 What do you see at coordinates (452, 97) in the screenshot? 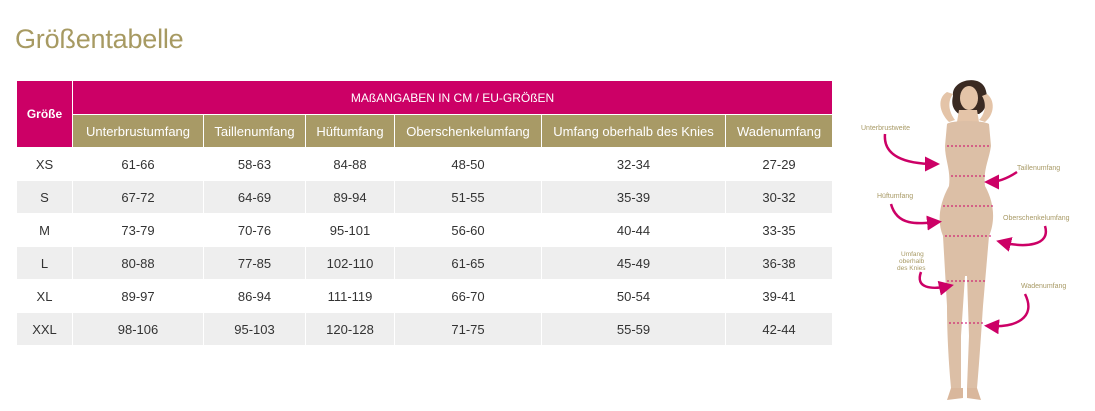
I see `measurements-group-header: MAßANGABEN IN CM / EU-GRÖßEN` at bounding box center [452, 97].